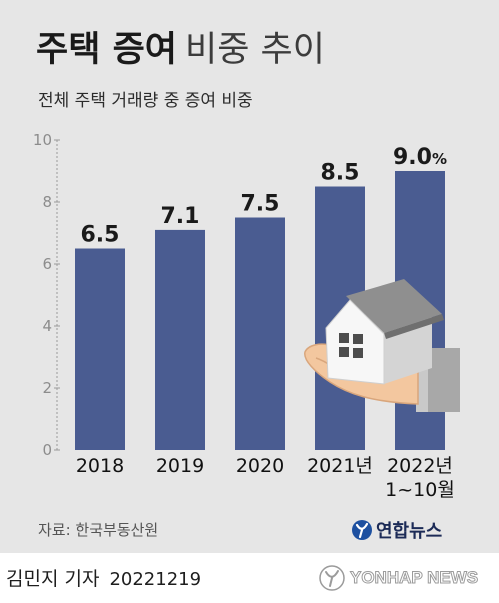  What do you see at coordinates (106, 50) in the screenshot?
I see `chart-title-bold: 주택 증여` at bounding box center [106, 50].